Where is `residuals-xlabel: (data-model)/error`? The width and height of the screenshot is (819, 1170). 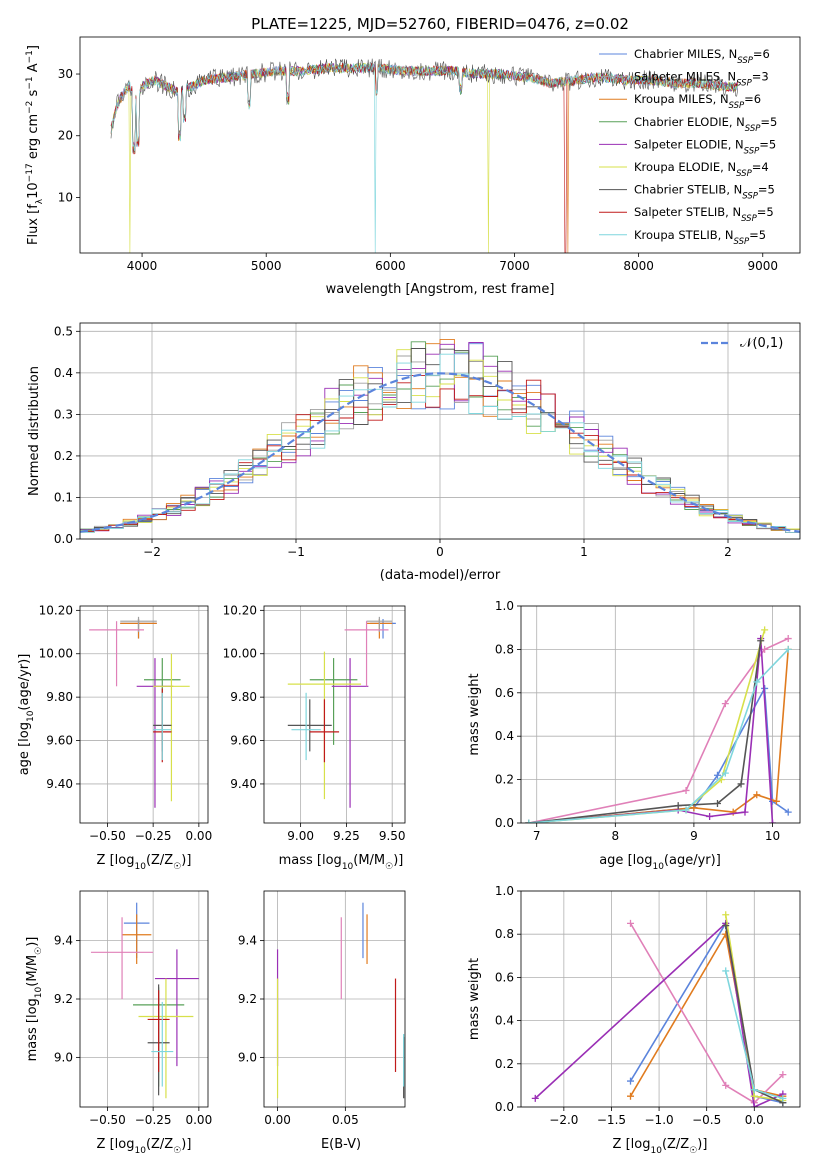
residuals-xlabel: (data-model)/error is located at coordinates (440, 575).